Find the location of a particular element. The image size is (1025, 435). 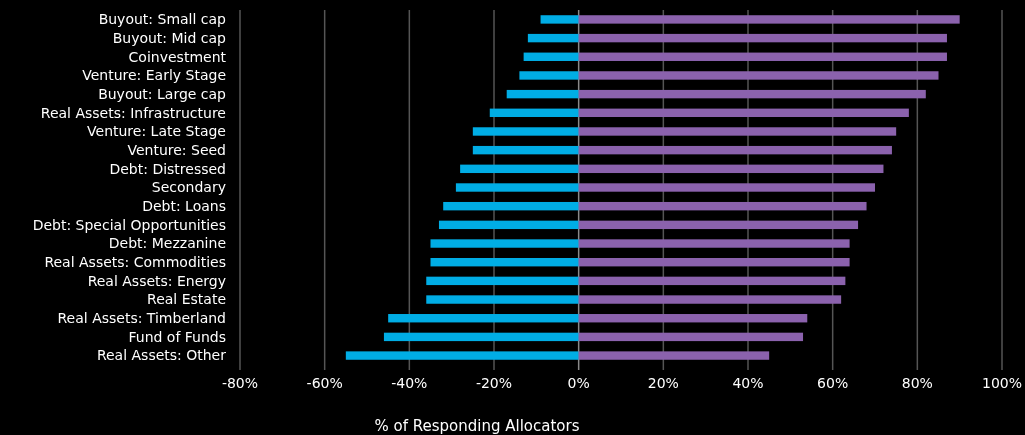

y-tick-label: Debt: Loans is located at coordinates (184, 206).